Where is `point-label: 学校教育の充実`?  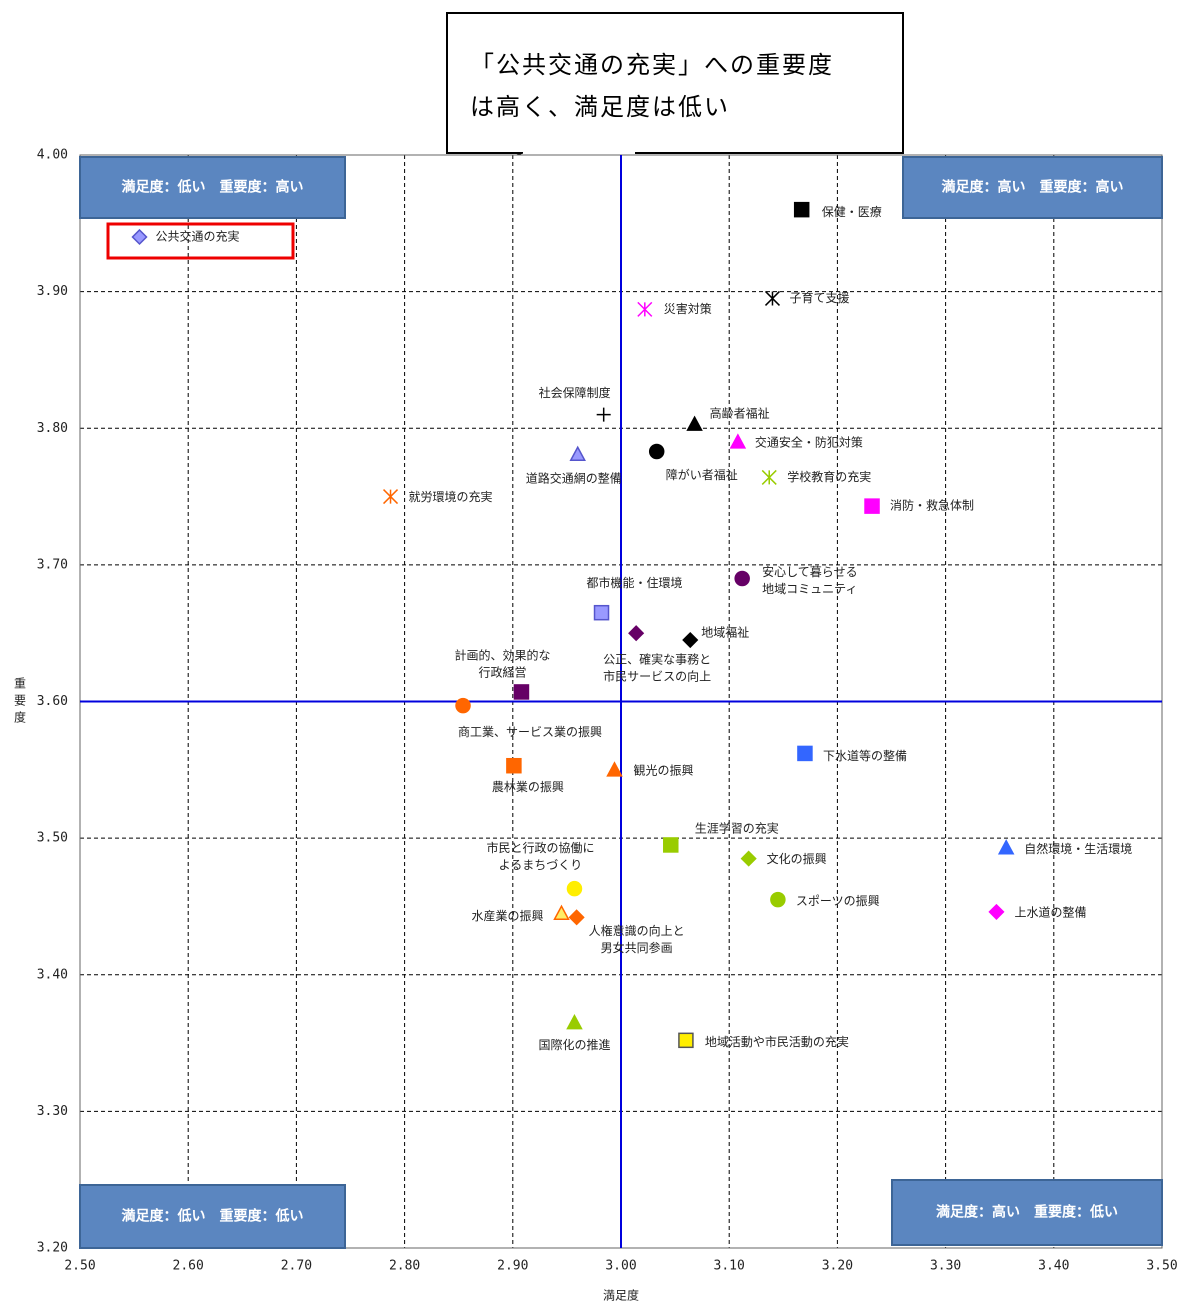
point-label: 学校教育の充実 is located at coordinates (829, 476).